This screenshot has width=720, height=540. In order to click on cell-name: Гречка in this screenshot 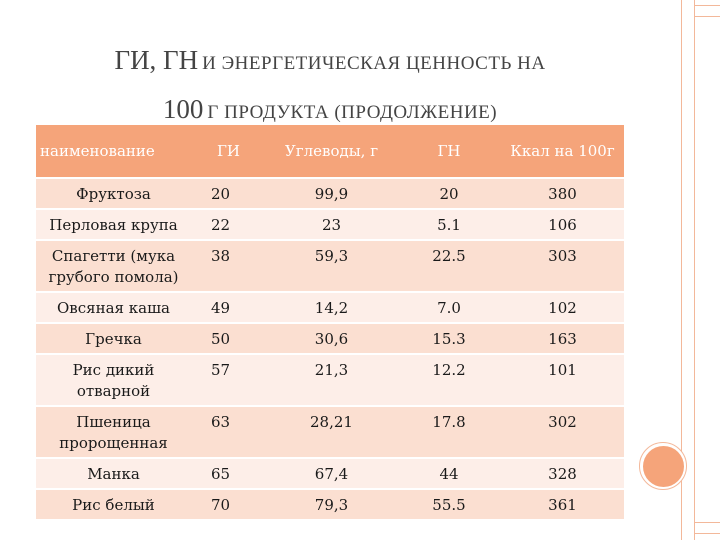, I will do `click(113, 339)`.